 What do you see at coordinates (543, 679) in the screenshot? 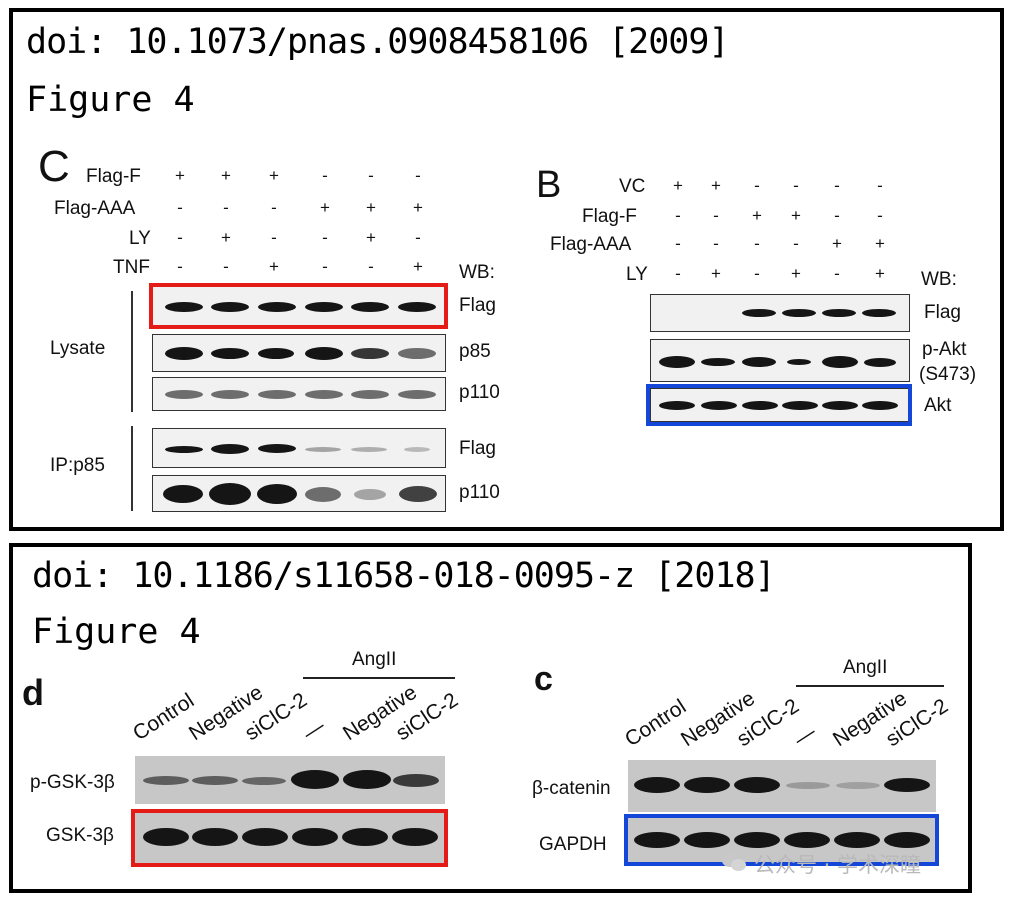
I see `panel-c-lower-letter: c` at bounding box center [543, 679].